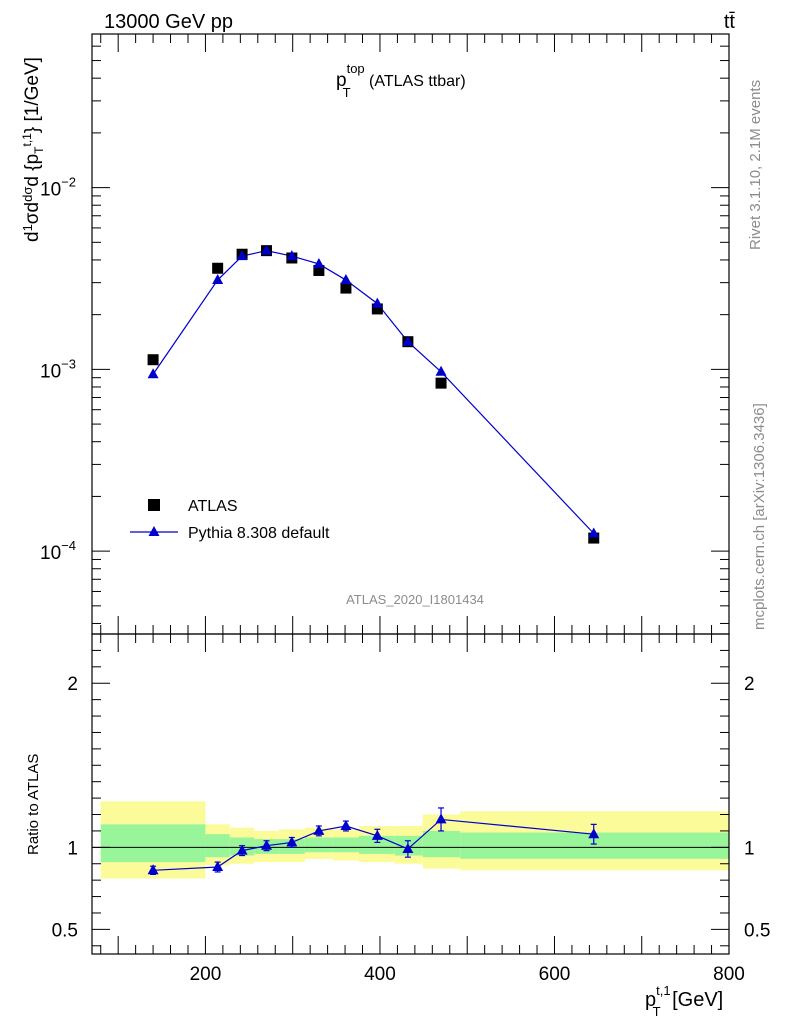  What do you see at coordinates (72, 684) in the screenshot?
I see `ratio-ytick-label-left-2: 2` at bounding box center [72, 684].